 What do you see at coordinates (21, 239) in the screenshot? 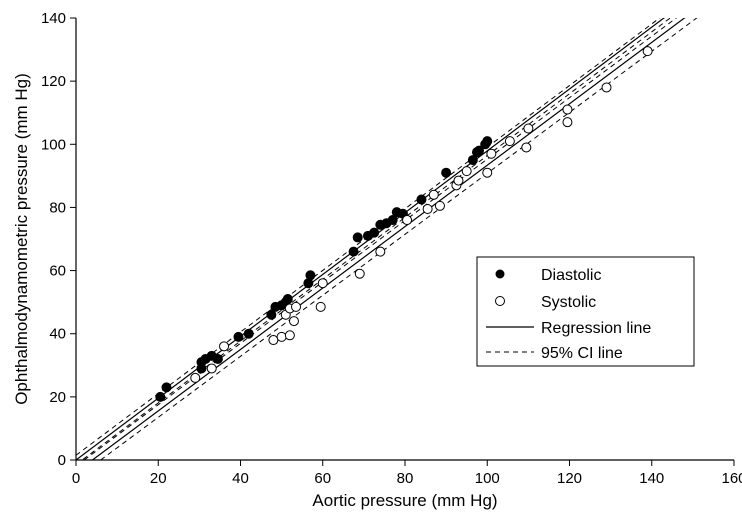
I see `y-axis-title: Ophthalmodynamometric pressure (mm Hg)` at bounding box center [21, 239].